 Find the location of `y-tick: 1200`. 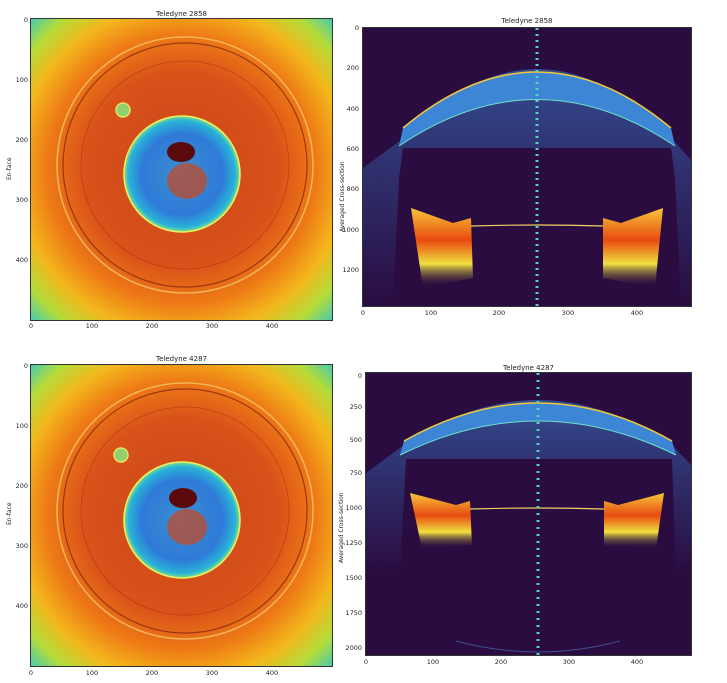

y-tick: 1200 is located at coordinates (350, 270).